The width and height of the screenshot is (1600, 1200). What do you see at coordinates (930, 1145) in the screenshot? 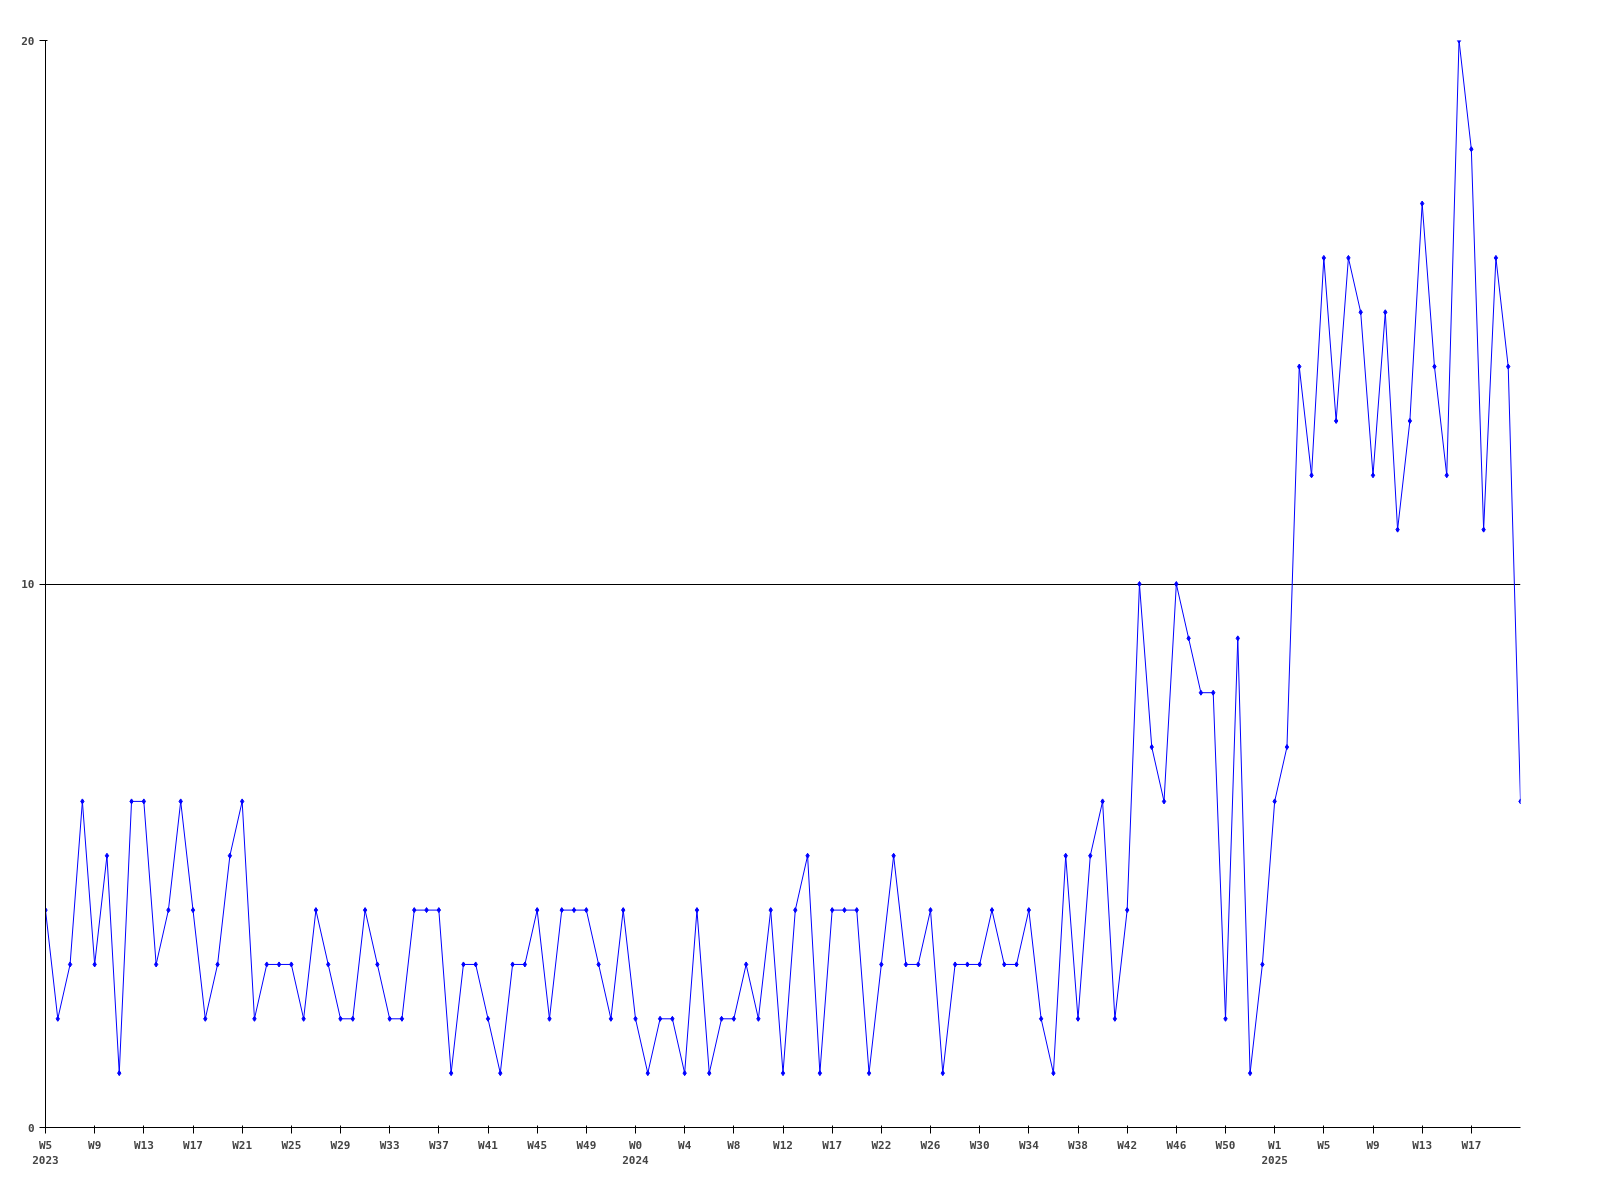
I see `x-tick-label: W26` at bounding box center [930, 1145].